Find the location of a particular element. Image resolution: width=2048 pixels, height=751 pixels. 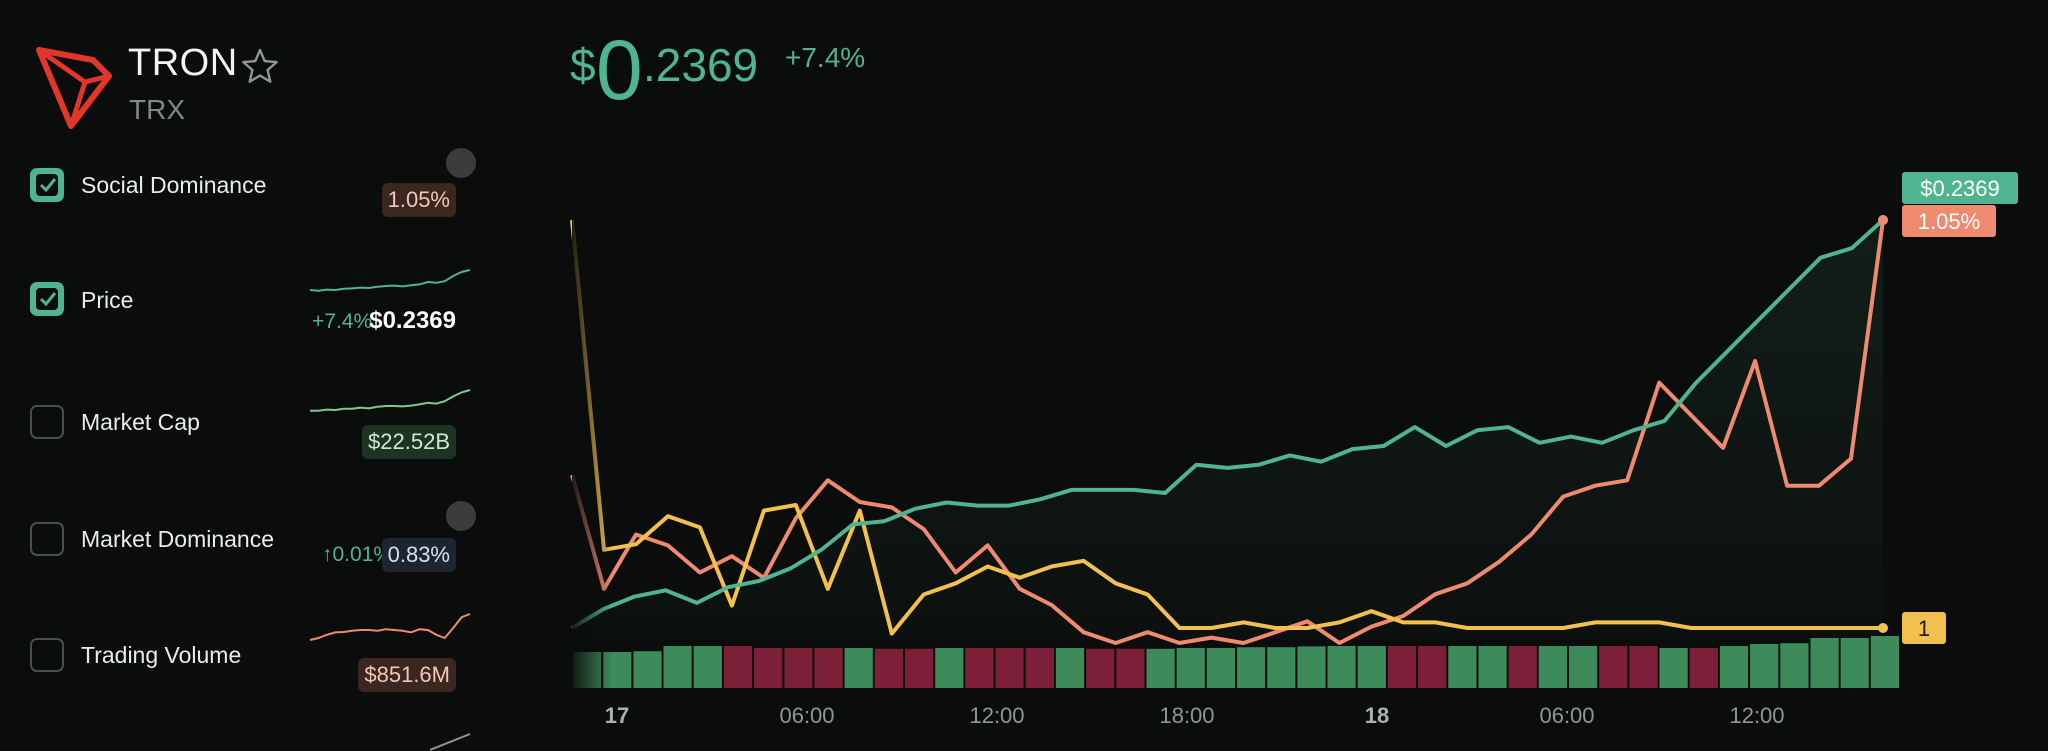

metric-label: Social Dominance is located at coordinates (174, 185).